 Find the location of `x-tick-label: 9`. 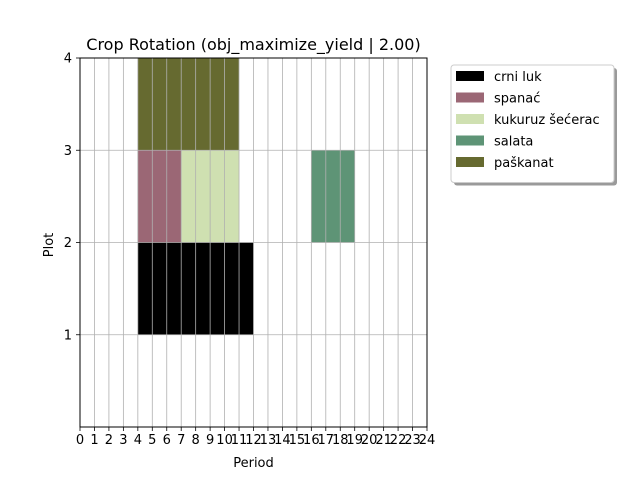

x-tick-label: 9 is located at coordinates (210, 440).